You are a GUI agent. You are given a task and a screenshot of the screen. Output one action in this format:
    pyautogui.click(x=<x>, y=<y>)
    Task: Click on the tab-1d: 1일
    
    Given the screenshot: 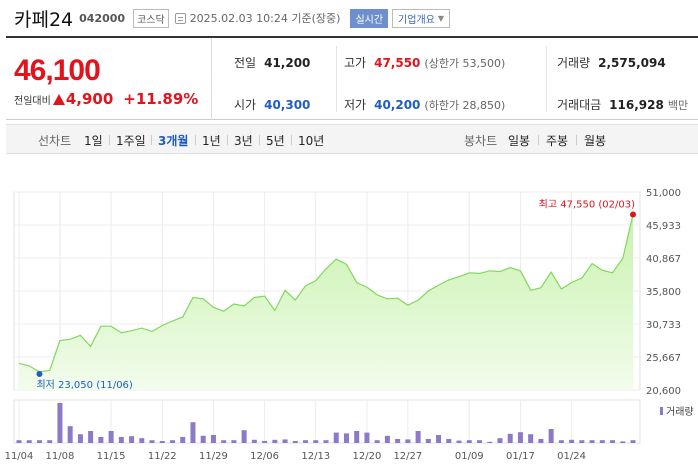 What is the action you would take?
    pyautogui.click(x=93, y=141)
    